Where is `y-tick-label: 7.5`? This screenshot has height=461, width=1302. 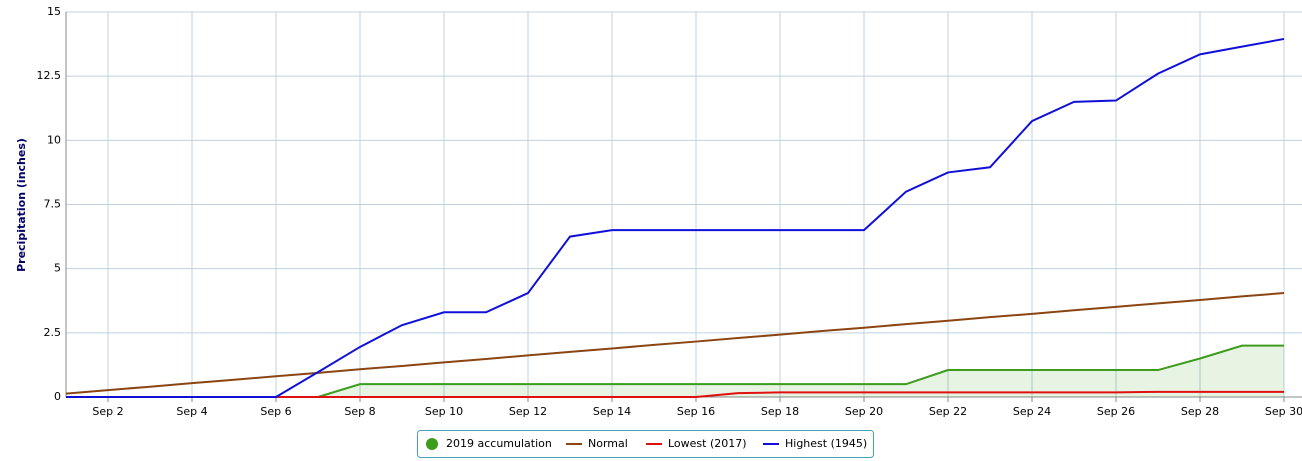 y-tick-label: 7.5 is located at coordinates (53, 204).